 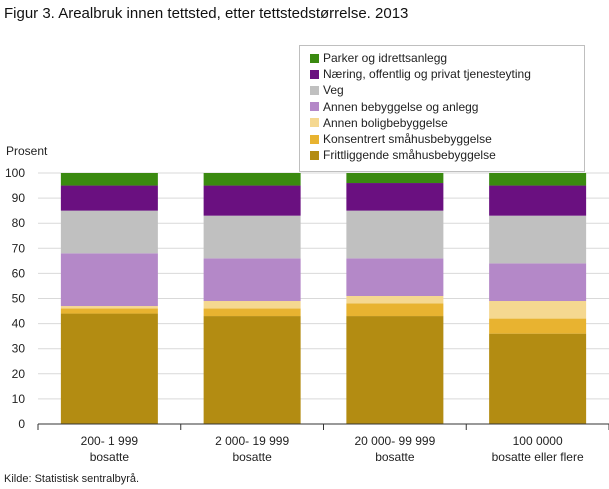 What do you see at coordinates (19, 324) in the screenshot?
I see `y-tick-label: 40` at bounding box center [19, 324].